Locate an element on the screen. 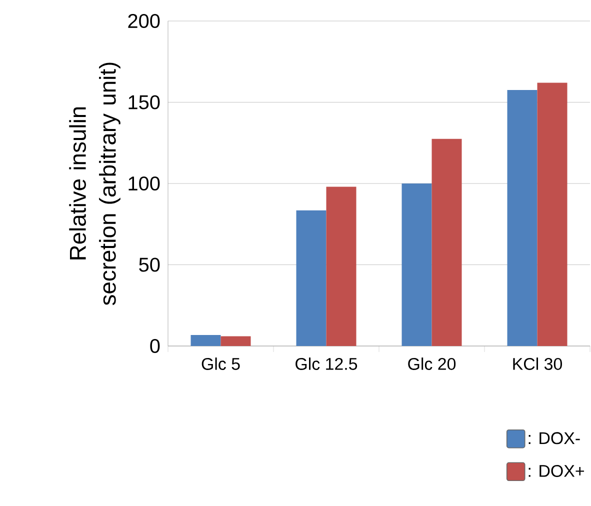  x-tick-label: Glc 20 is located at coordinates (432, 364).